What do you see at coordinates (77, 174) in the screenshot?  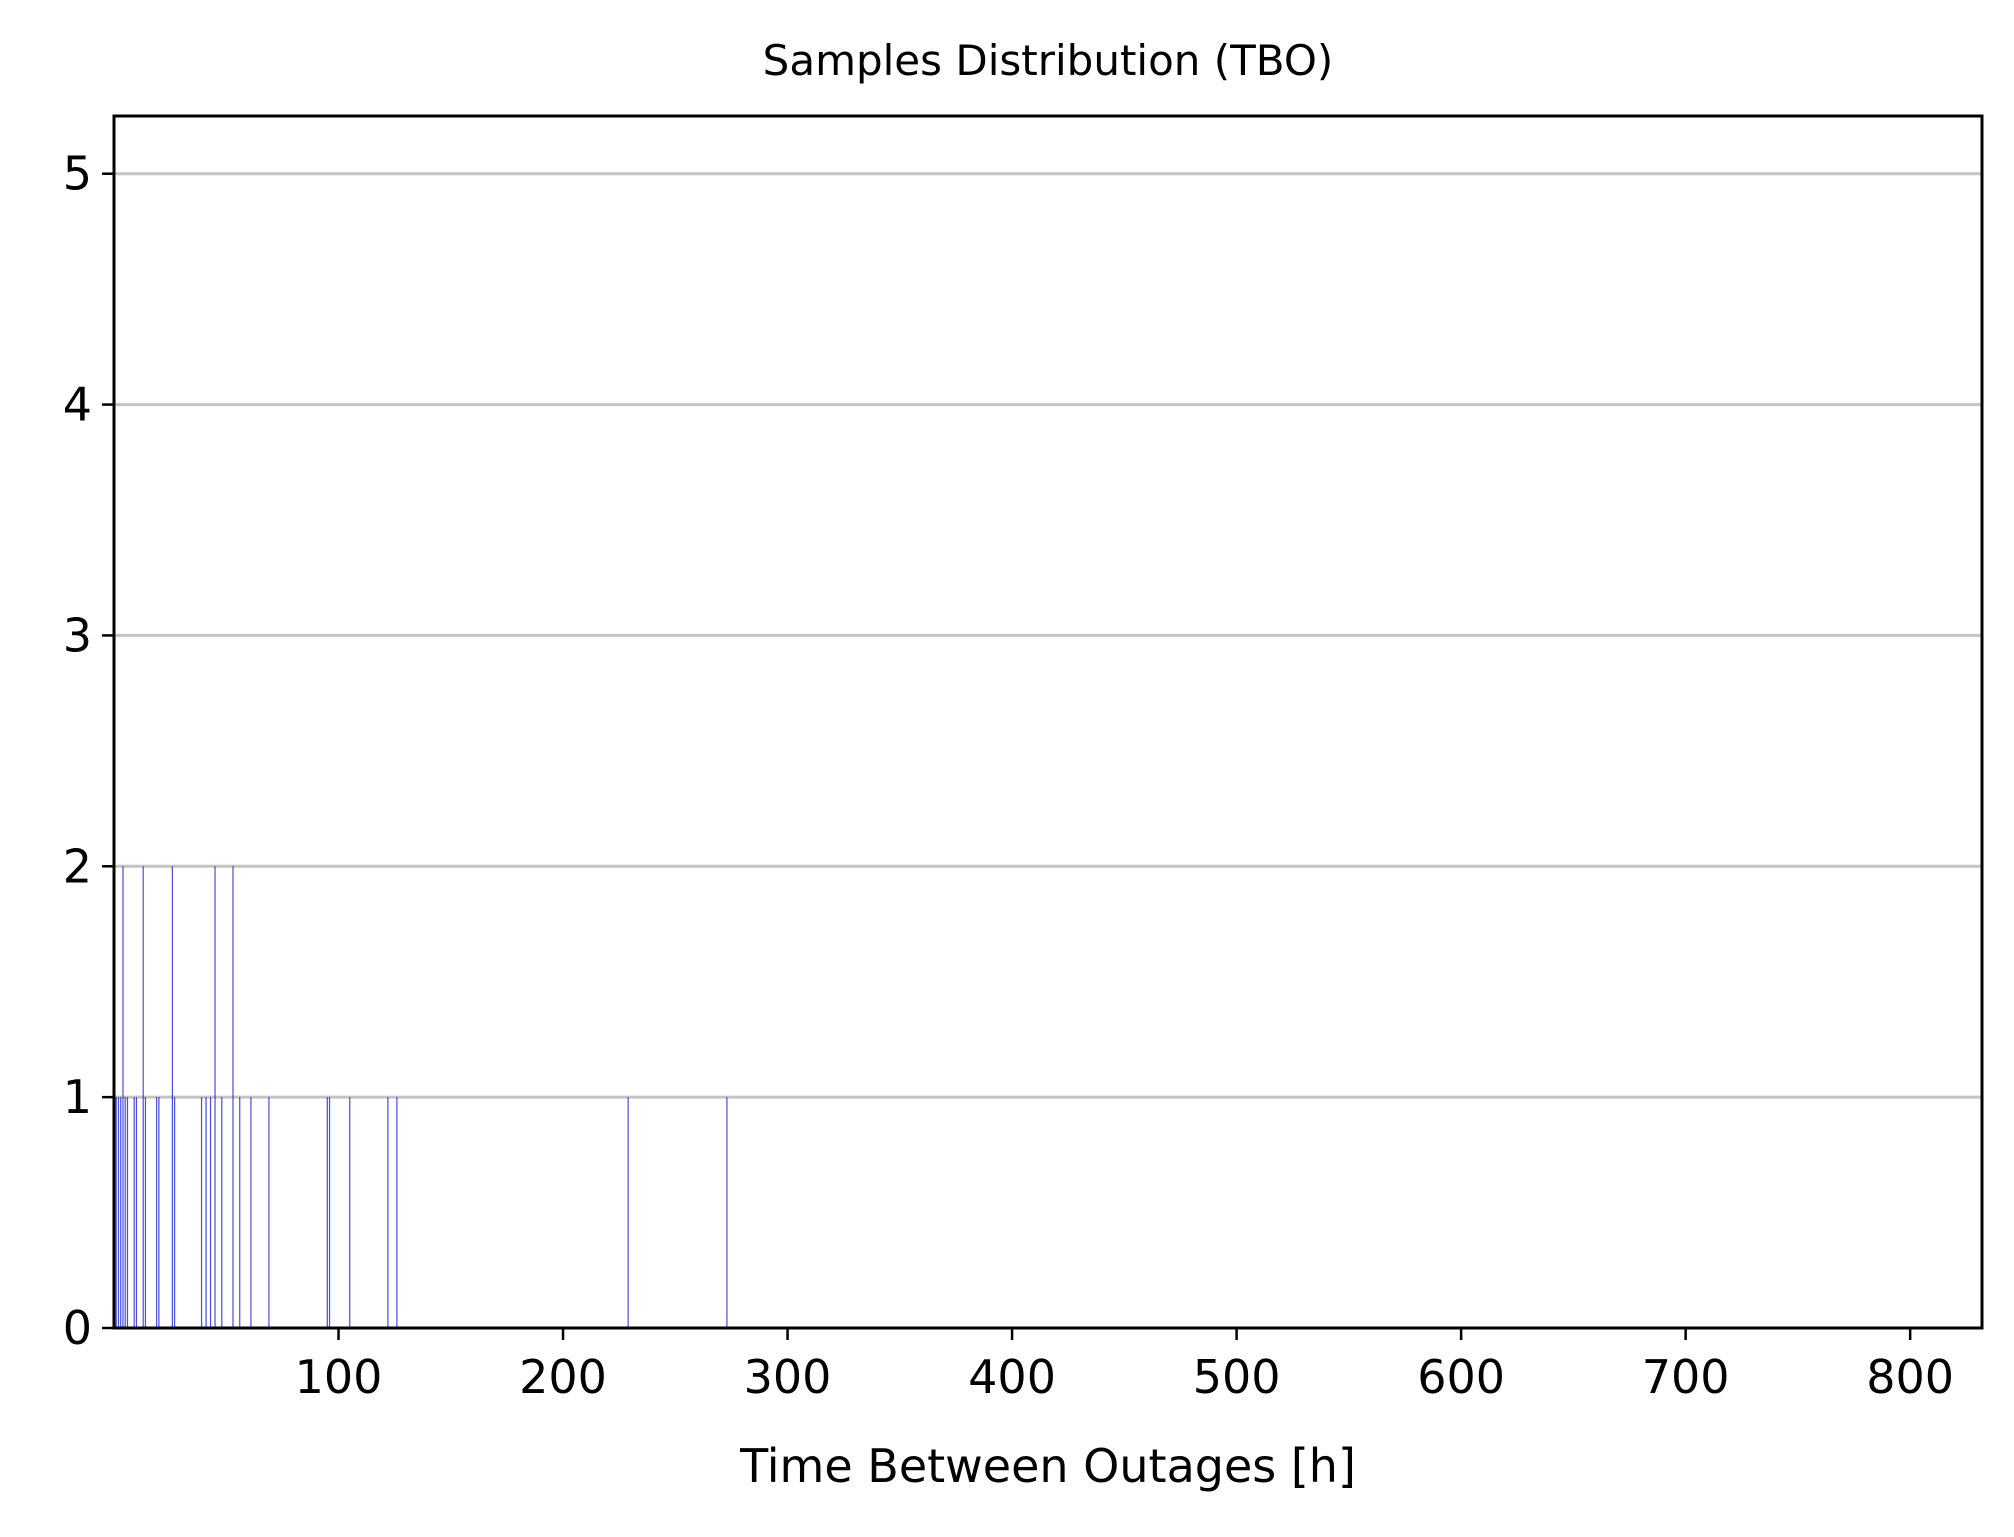 I see `y-tick-label: 5` at bounding box center [77, 174].